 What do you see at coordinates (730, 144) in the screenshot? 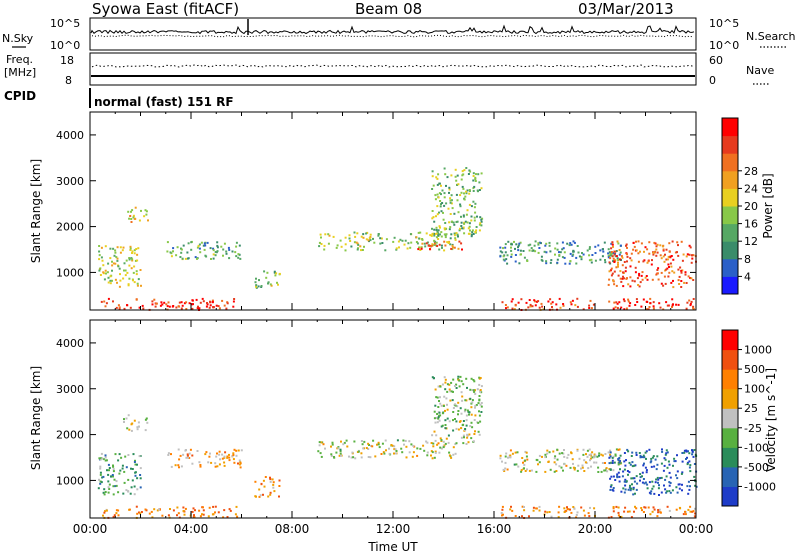
I see `power-colorbar-swatch` at bounding box center [730, 144].